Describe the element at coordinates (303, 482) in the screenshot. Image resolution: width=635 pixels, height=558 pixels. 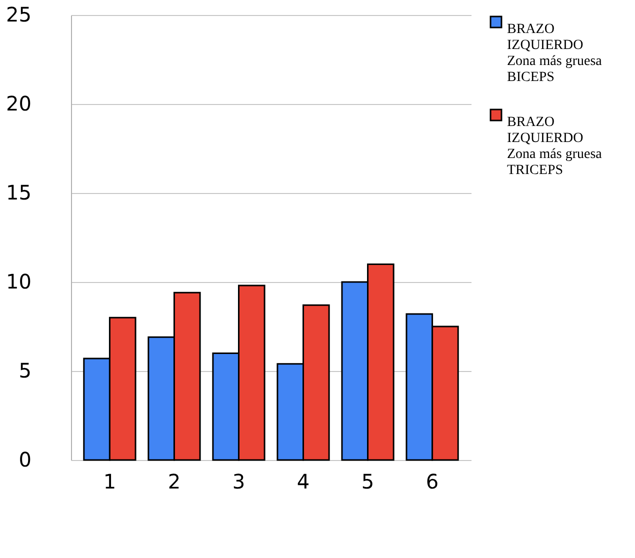
I see `x-tick-label: 4` at that location.